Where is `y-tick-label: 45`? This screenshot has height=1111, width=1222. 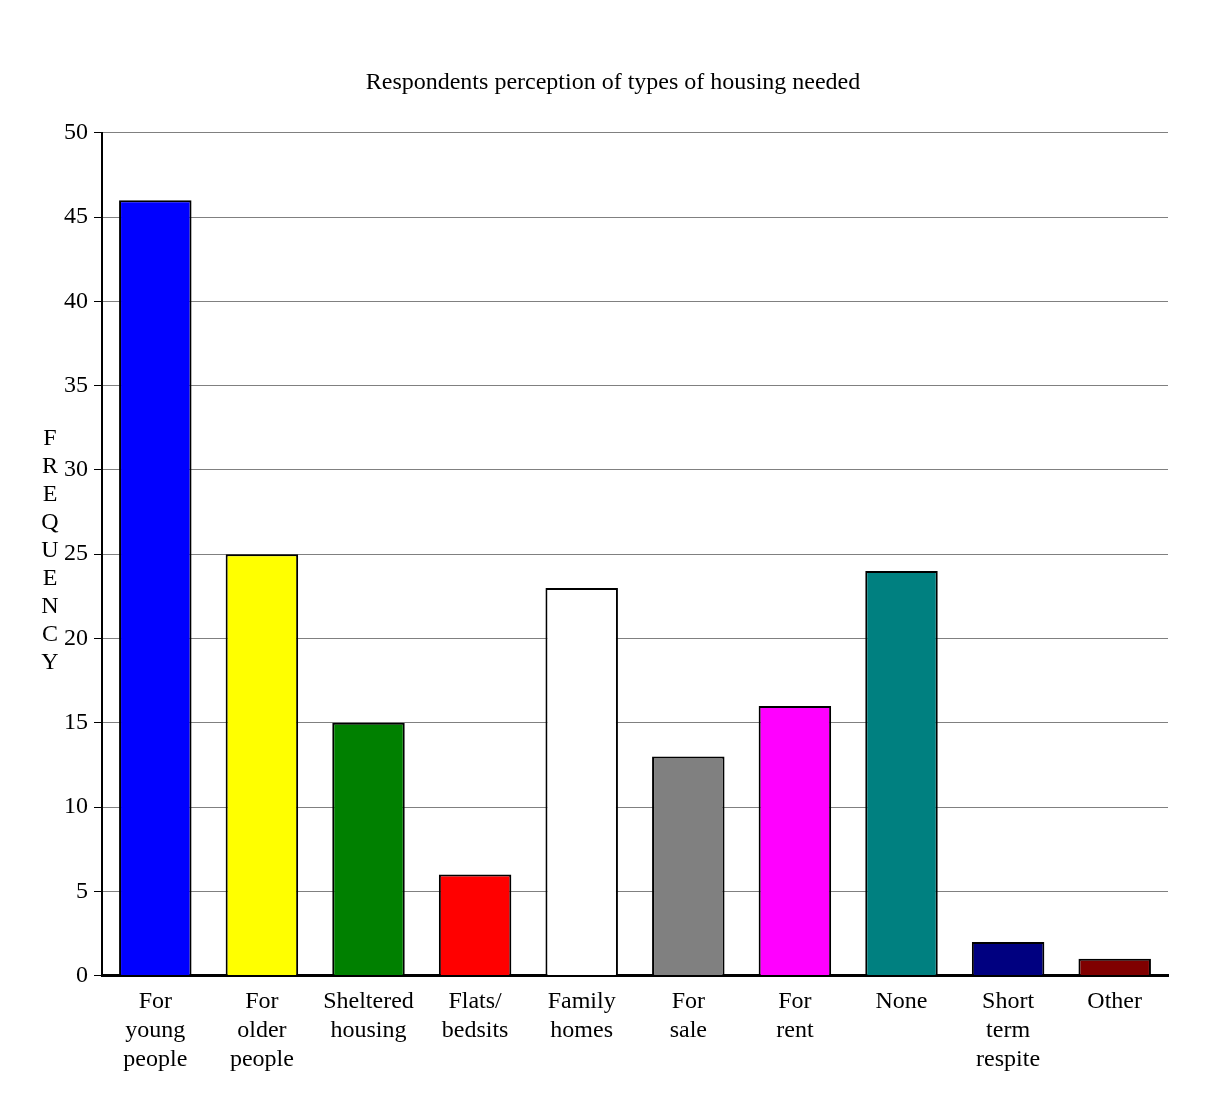
y-tick-label: 45 is located at coordinates (76, 215).